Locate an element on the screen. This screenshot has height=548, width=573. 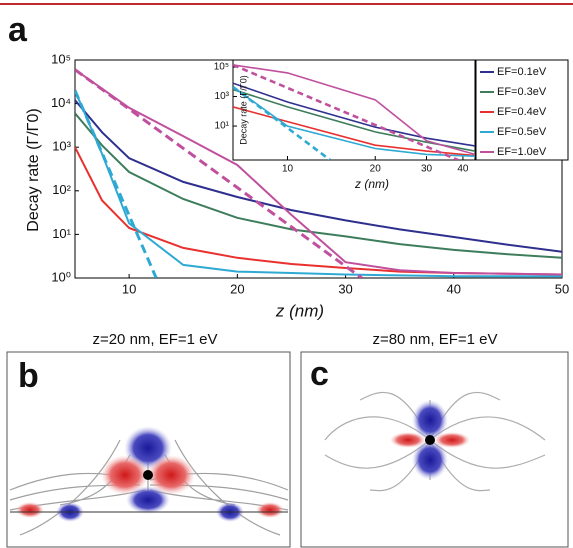
legend-label: EF=0.3eV is located at coordinates (522, 92).